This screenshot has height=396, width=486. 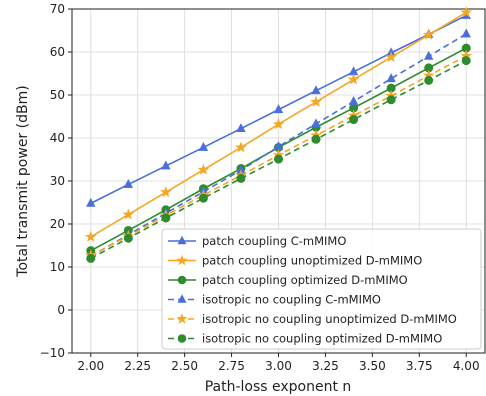 What do you see at coordinates (419, 366) in the screenshot?
I see `x-tick-label: 3.75` at bounding box center [419, 366].